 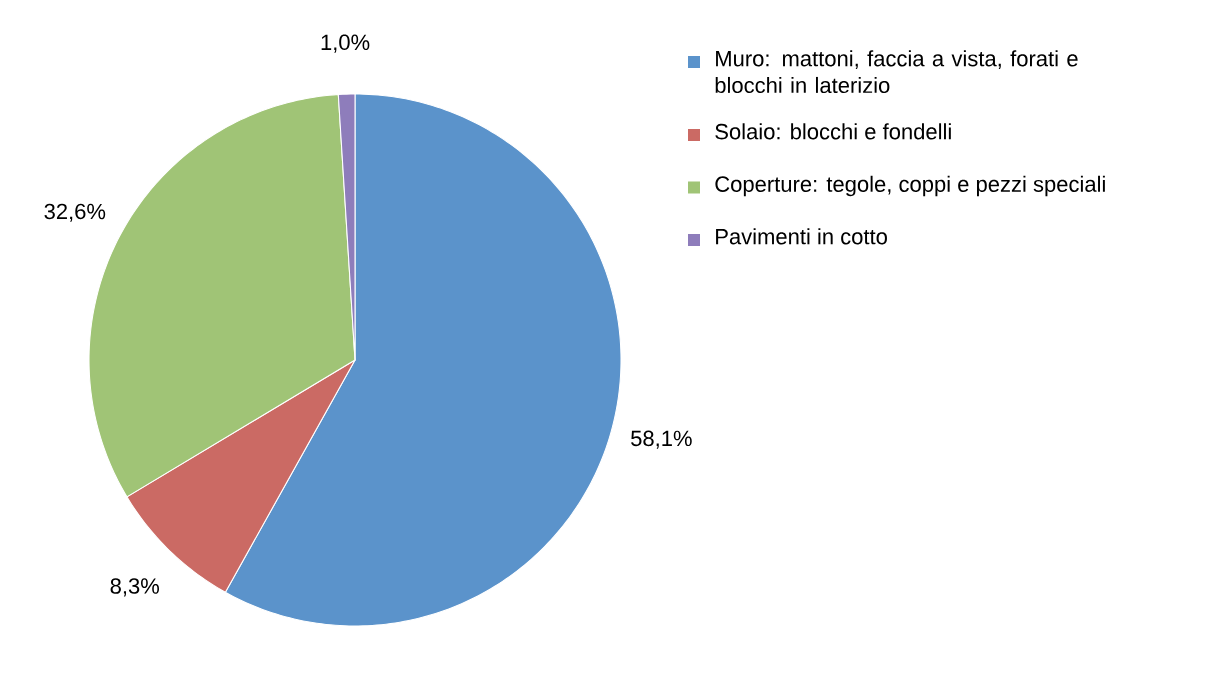 What do you see at coordinates (135, 587) in the screenshot?
I see `data-label: 8,3%` at bounding box center [135, 587].